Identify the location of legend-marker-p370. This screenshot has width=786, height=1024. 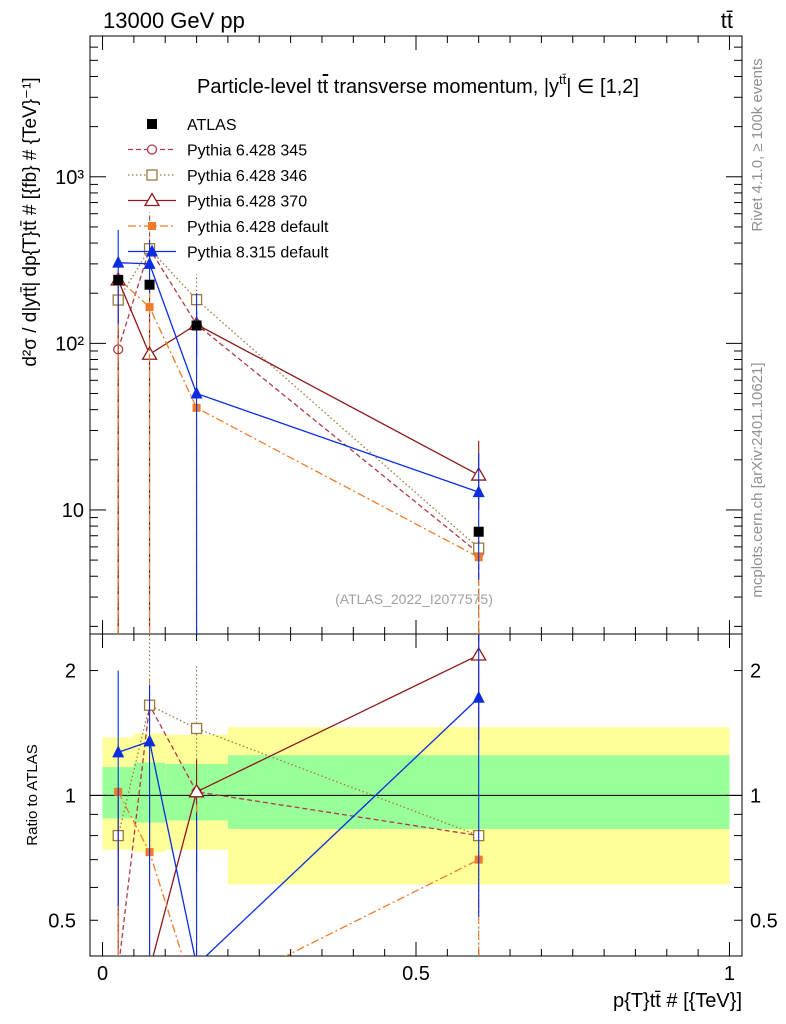
(152, 199).